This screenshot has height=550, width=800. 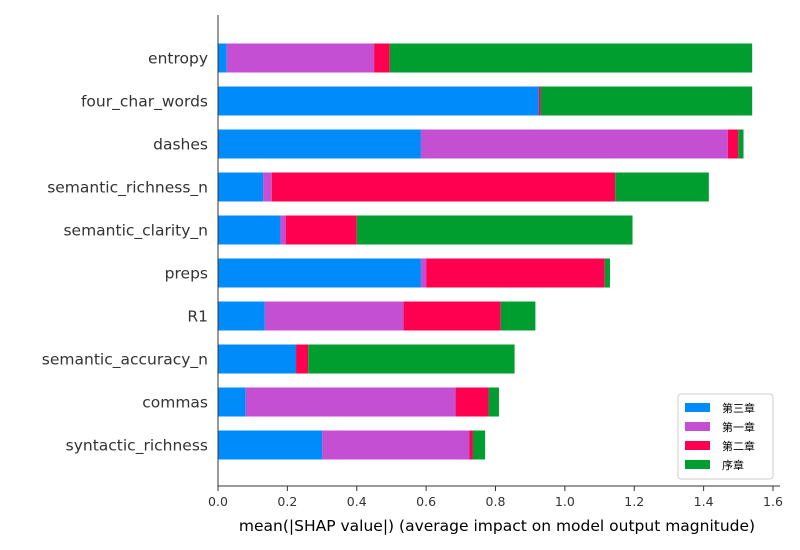 I want to click on x-tick-label: 1.4, so click(x=704, y=501).